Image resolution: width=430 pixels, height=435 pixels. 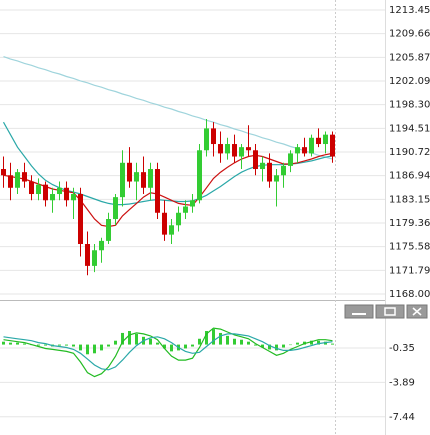 What do you see at coordinates (402, 382) in the screenshot?
I see `y-tick-label: -3.89` at bounding box center [402, 382].